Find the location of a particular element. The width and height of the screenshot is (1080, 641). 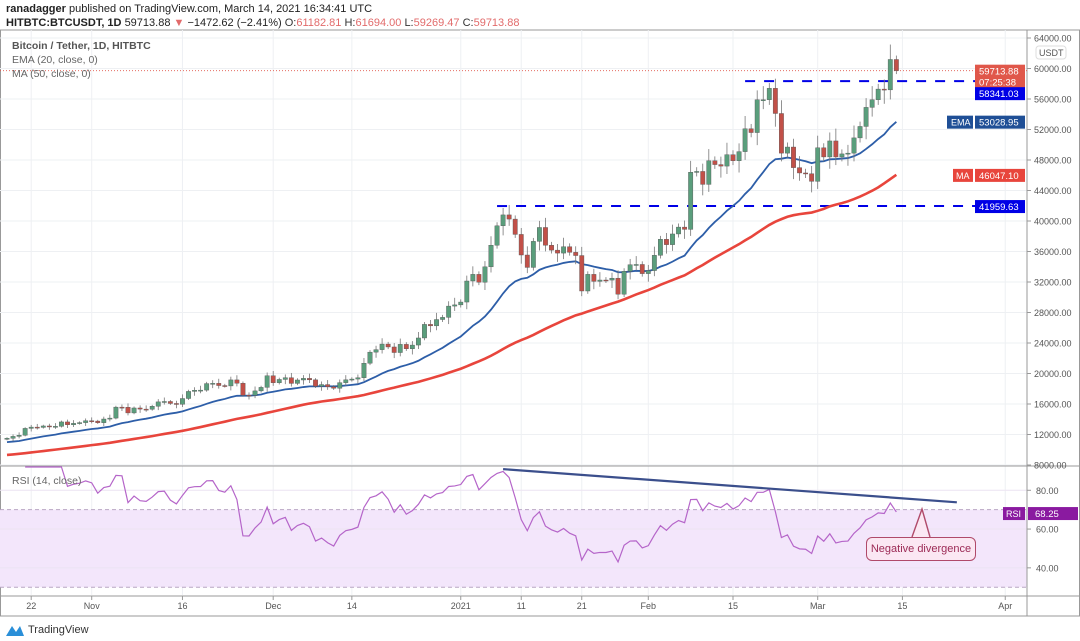

last-price-label-bg is located at coordinates (1000, 76).